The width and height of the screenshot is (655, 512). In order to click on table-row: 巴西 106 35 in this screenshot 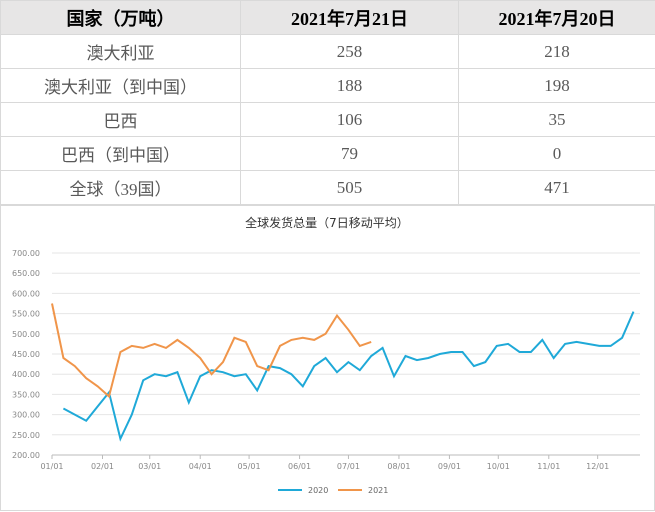, I will do `click(327, 119)`.